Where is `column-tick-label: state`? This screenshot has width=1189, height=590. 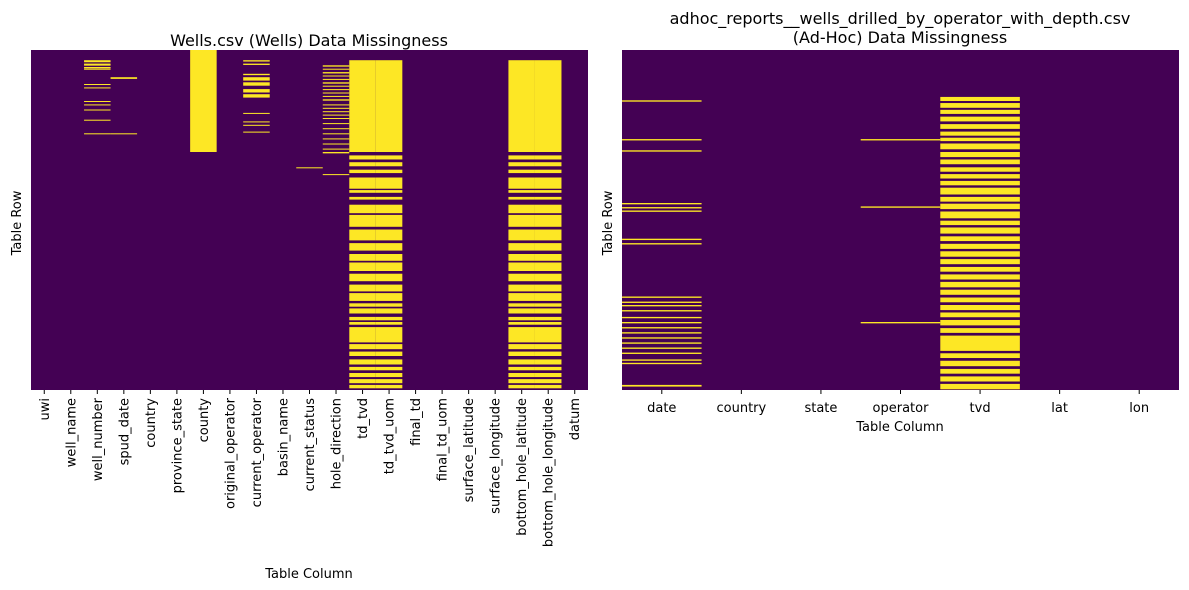
column-tick-label: state is located at coordinates (820, 408).